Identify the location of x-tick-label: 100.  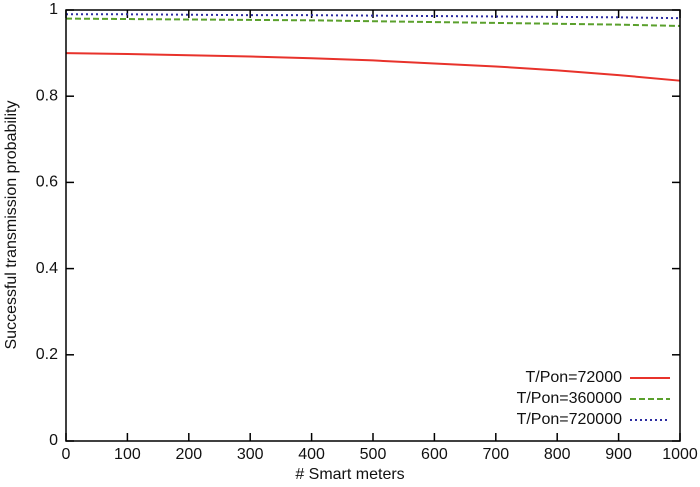
(127, 454).